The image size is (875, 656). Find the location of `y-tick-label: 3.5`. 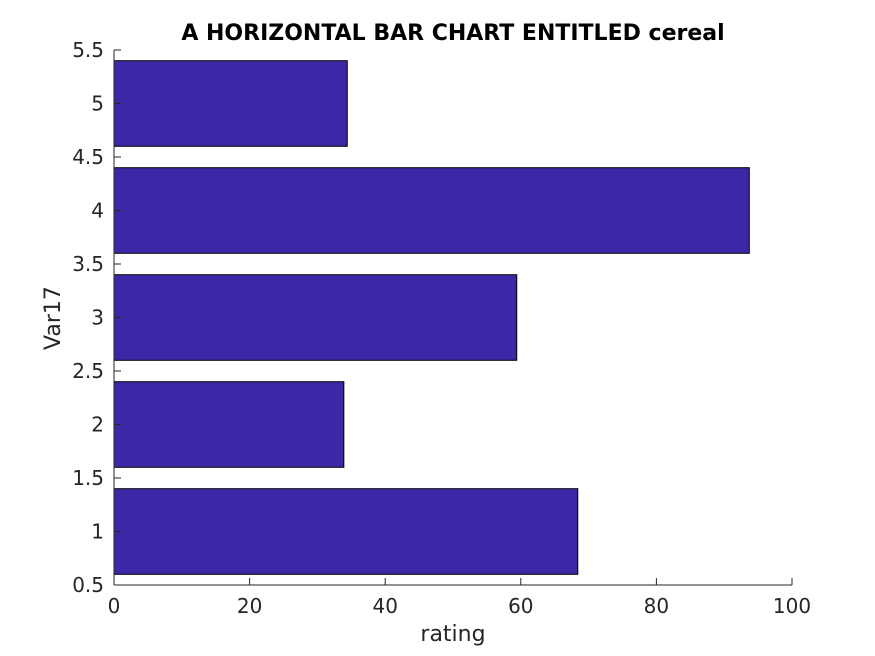

y-tick-label: 3.5 is located at coordinates (88, 264).